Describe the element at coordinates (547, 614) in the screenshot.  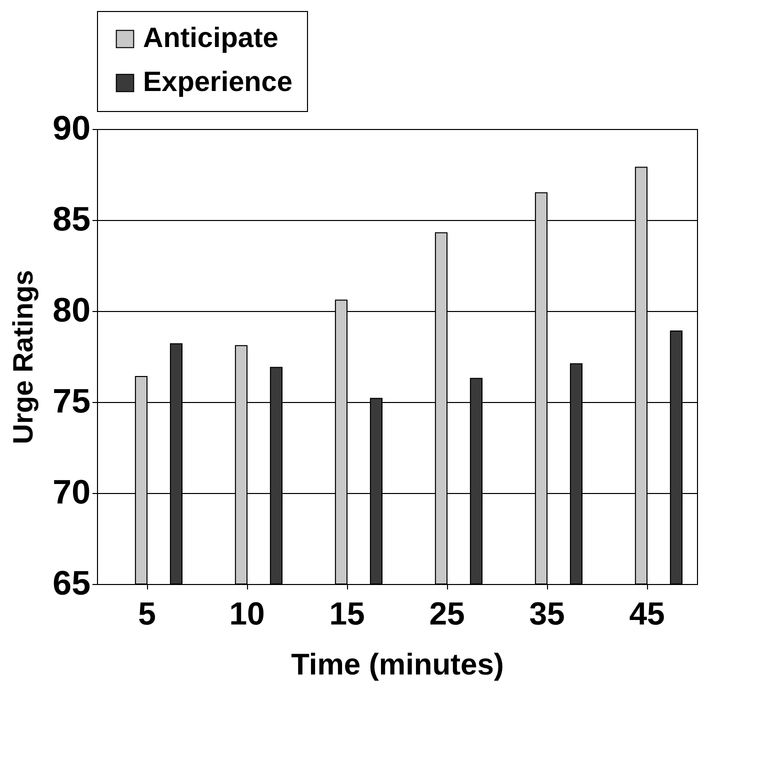
I see `x-tick-label: 35` at that location.